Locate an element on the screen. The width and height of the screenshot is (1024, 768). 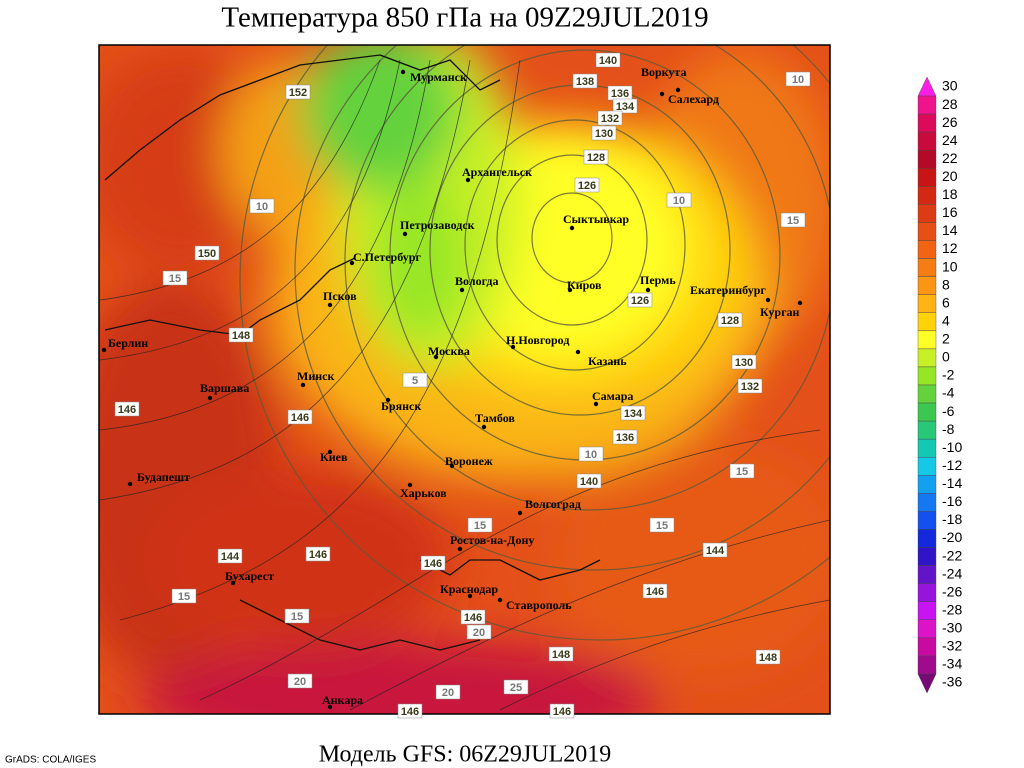
city-label: Воронеж is located at coordinates (469, 461).